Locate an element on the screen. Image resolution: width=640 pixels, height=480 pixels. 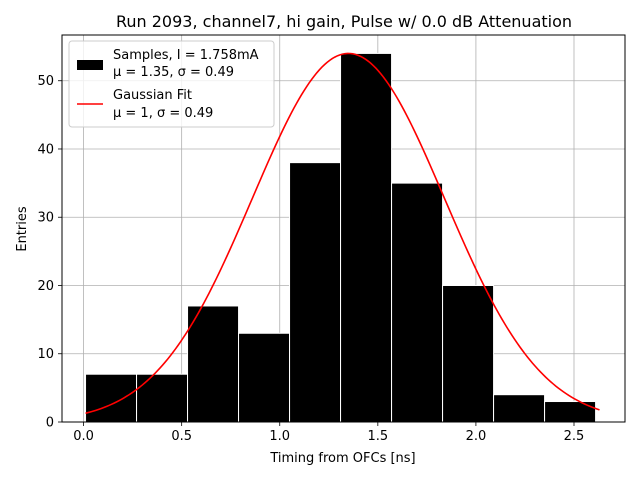
x-axis-ticks: 0.0 0.5 1.0 1.5 2.0 2.5 is located at coordinates (328, 433).